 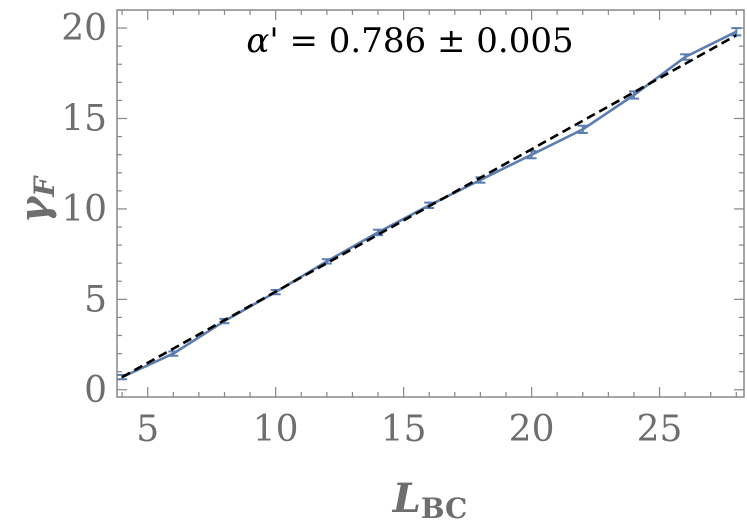 What do you see at coordinates (532, 429) in the screenshot?
I see `x-tick-label: 20` at bounding box center [532, 429].